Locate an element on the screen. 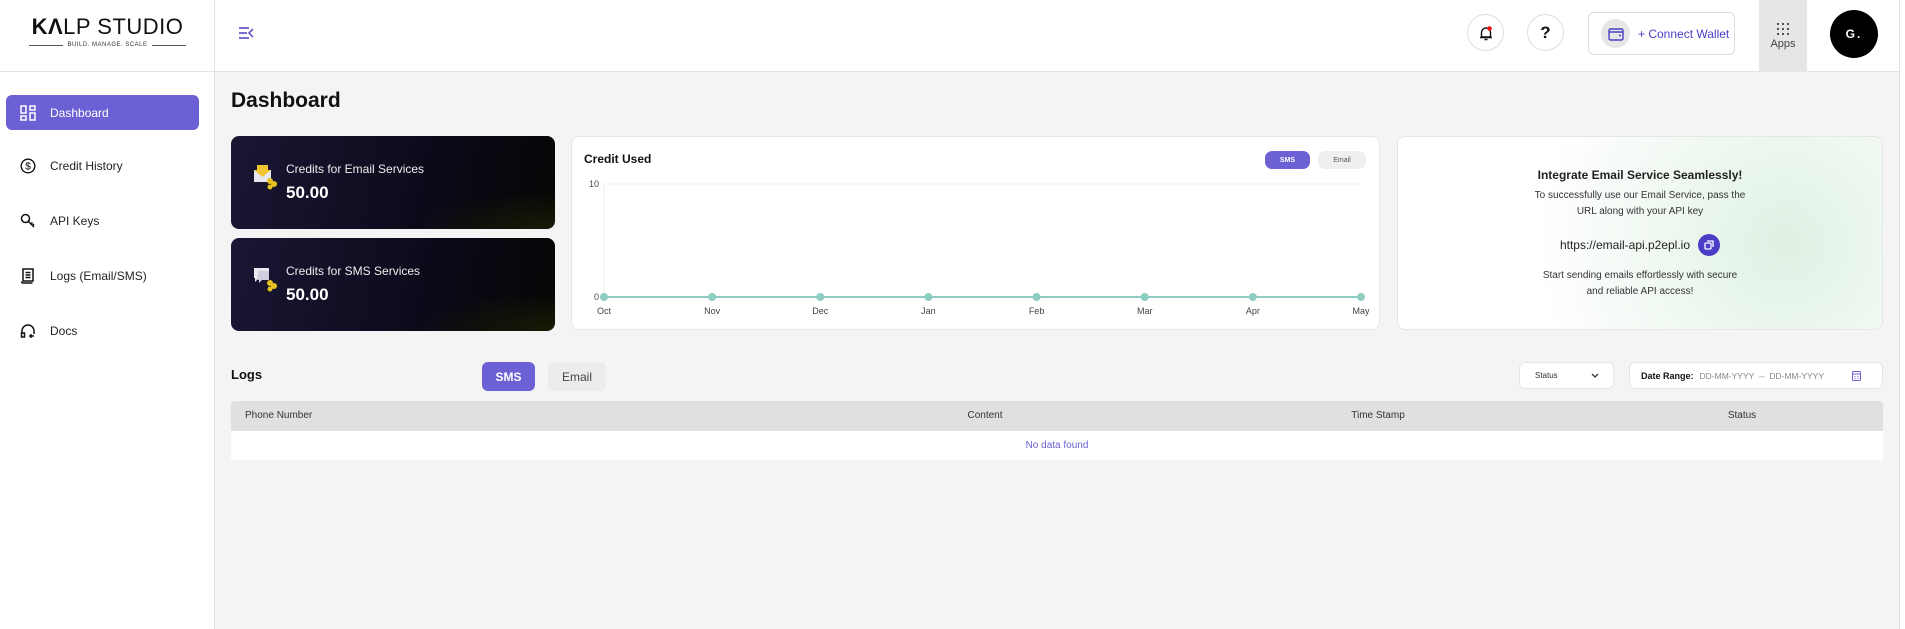 The image size is (1905, 629). y-tick-label: 0 is located at coordinates (596, 297).